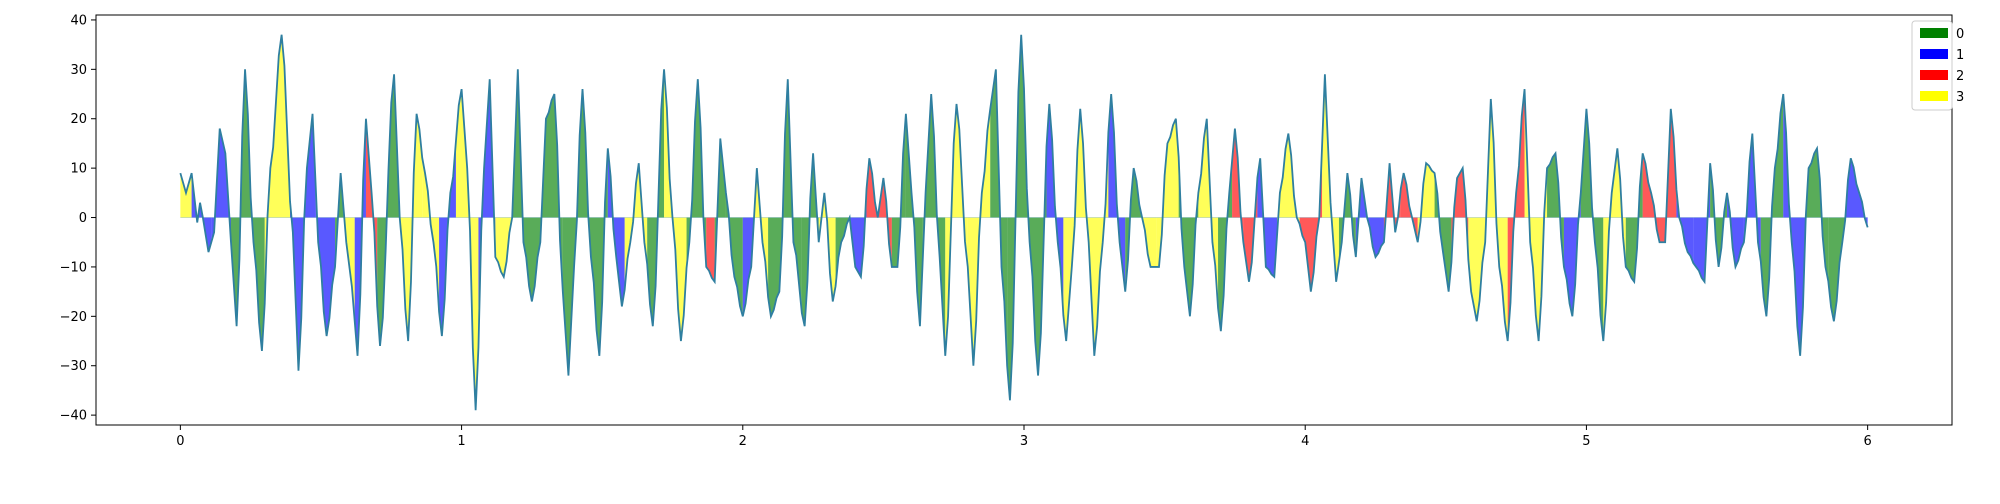  I want to click on y-tick-label: 40, so click(78, 20).